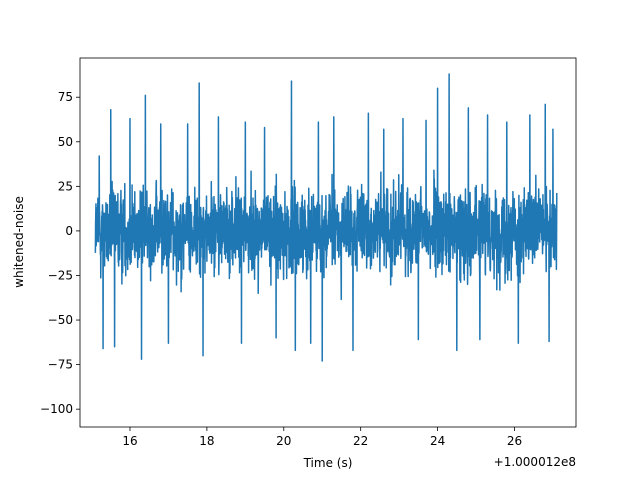  Describe the element at coordinates (69, 231) in the screenshot. I see `y-tick-label: 0` at that location.